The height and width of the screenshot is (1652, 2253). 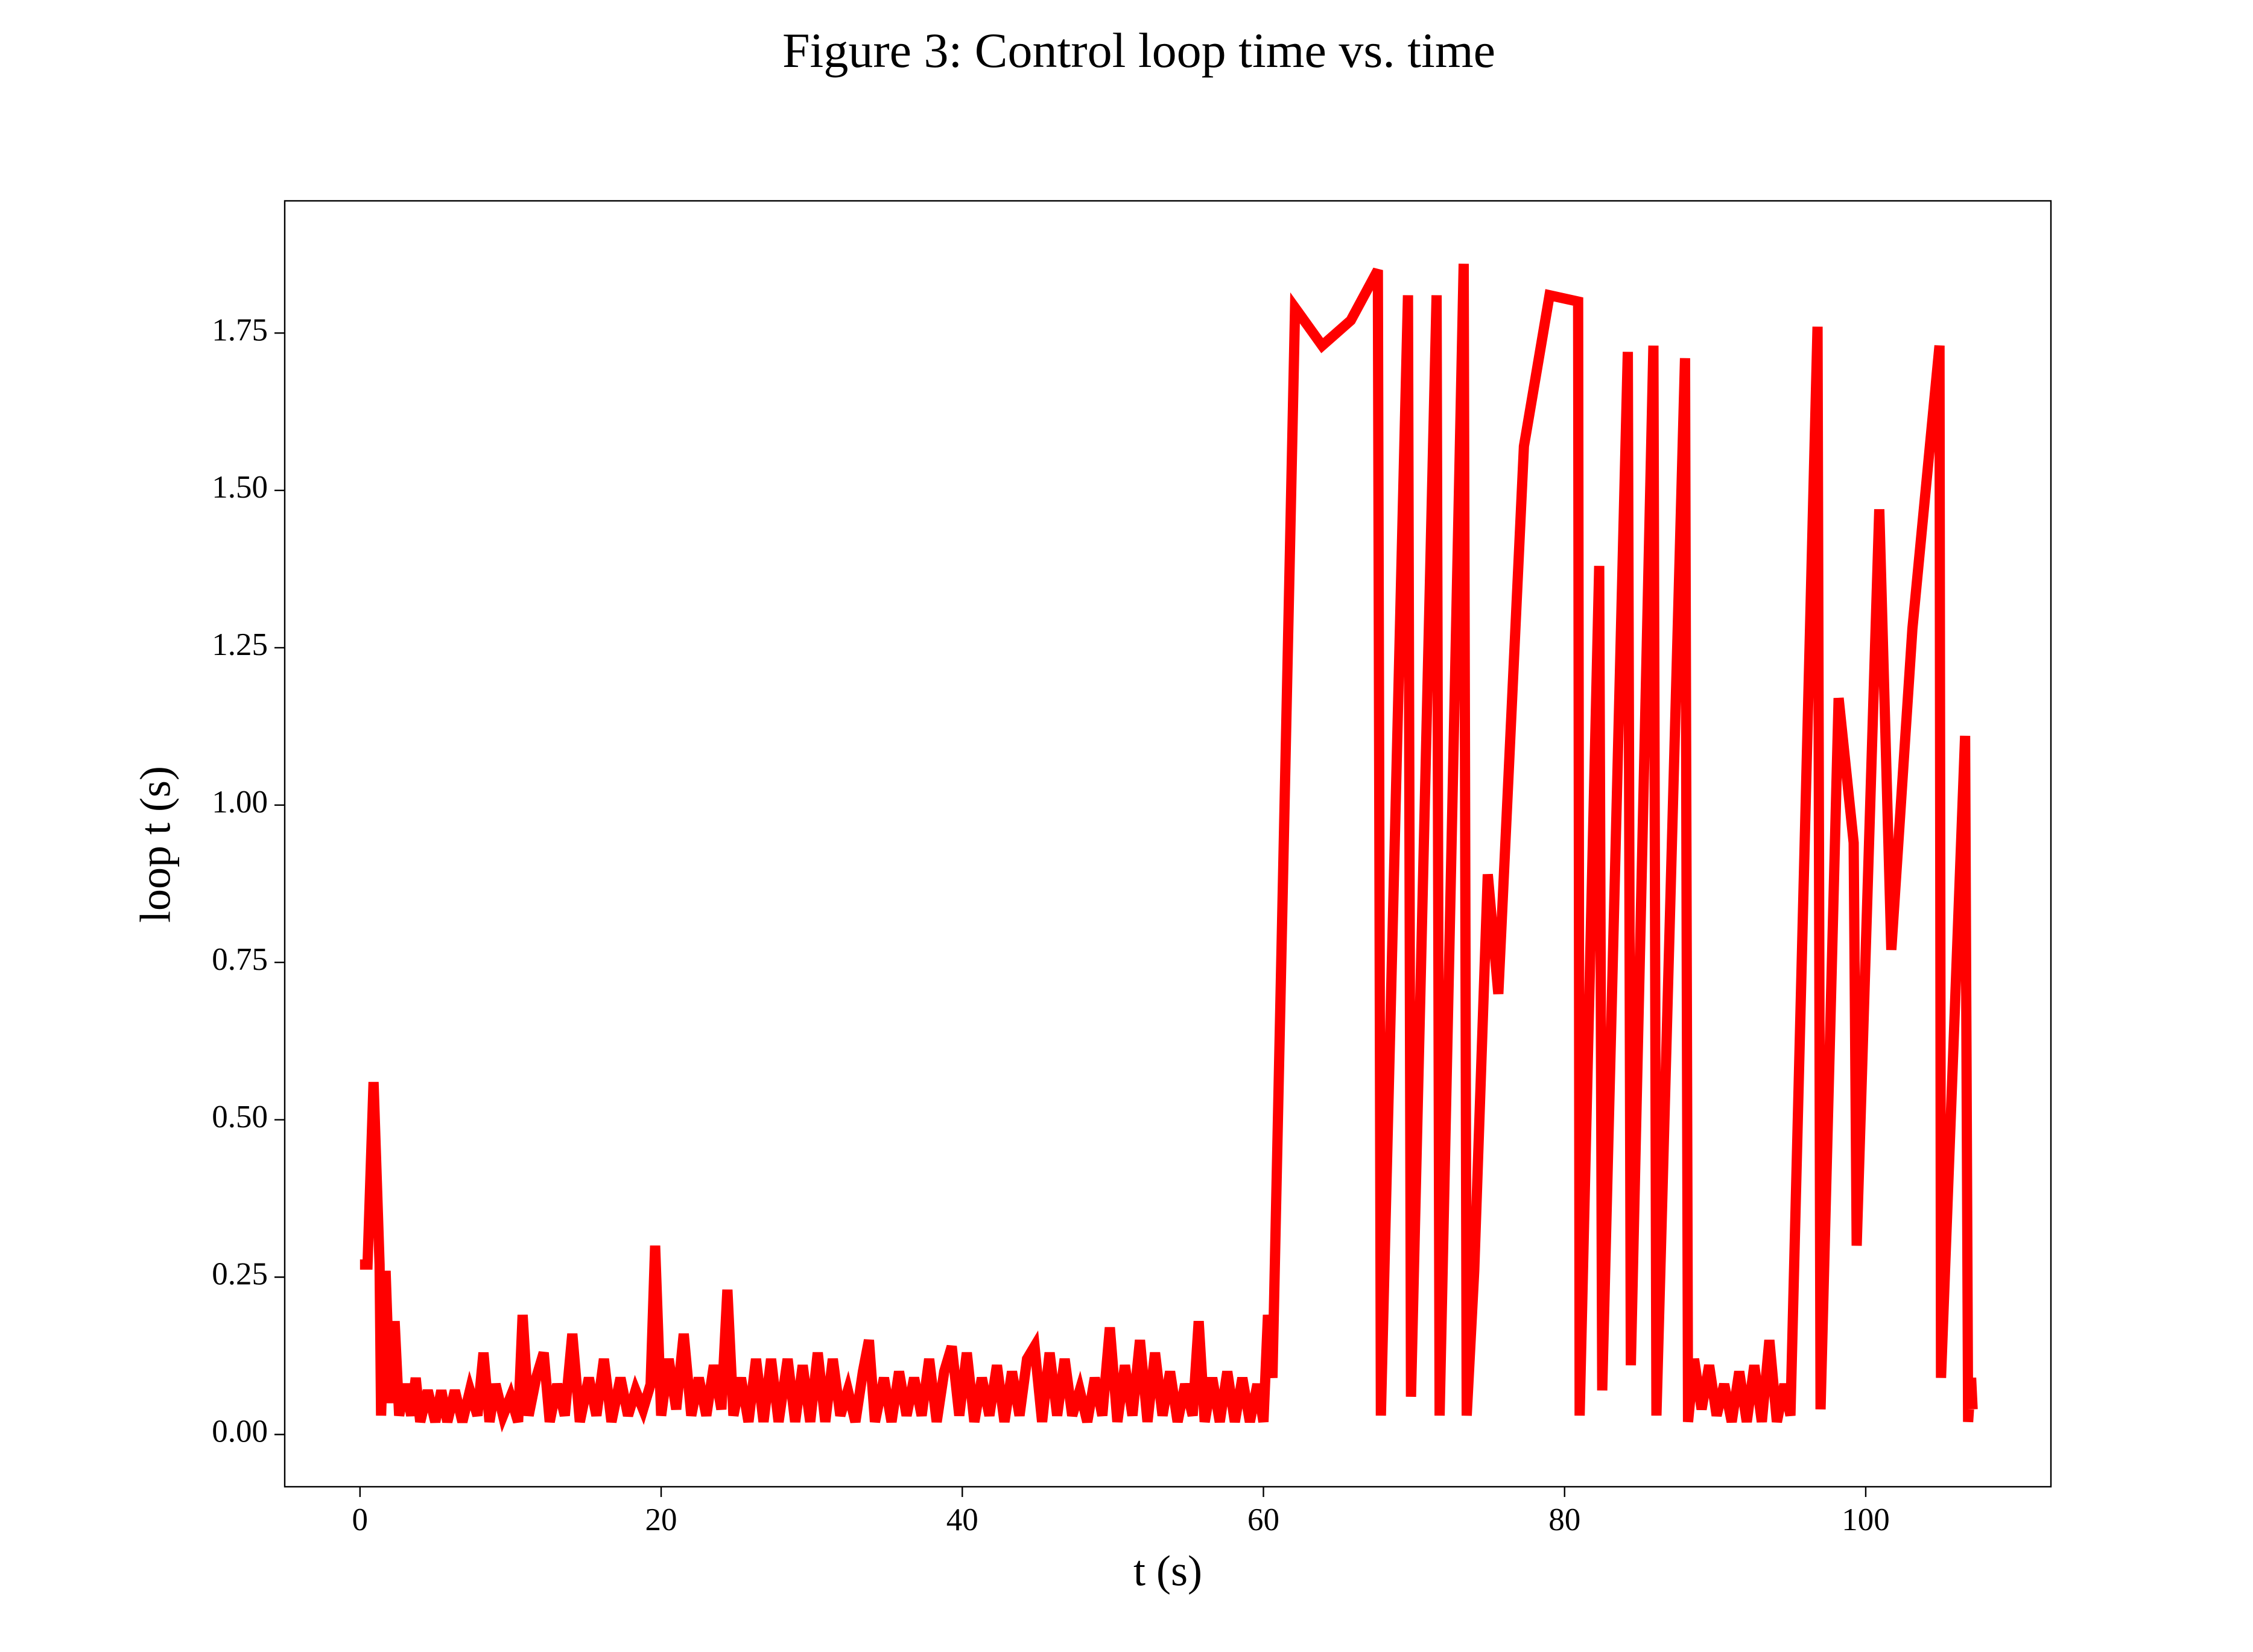 What do you see at coordinates (156, 844) in the screenshot?
I see `y-axis-label: loop t (s)` at bounding box center [156, 844].